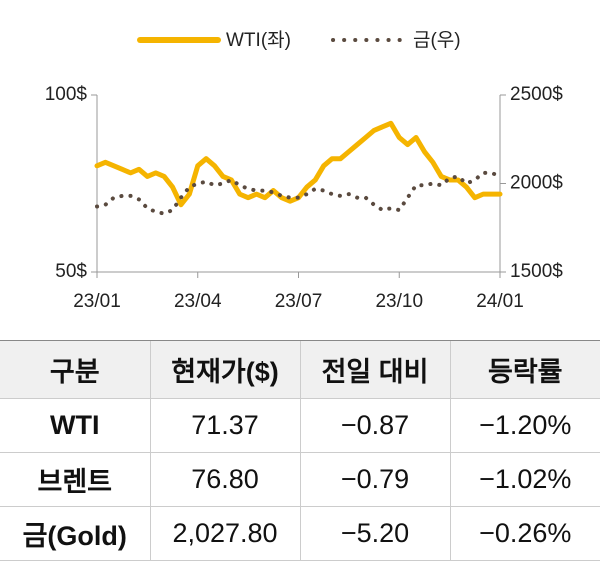 This screenshot has height=561, width=600. What do you see at coordinates (66, 94) in the screenshot?
I see `y-tick-label: 100$` at bounding box center [66, 94].